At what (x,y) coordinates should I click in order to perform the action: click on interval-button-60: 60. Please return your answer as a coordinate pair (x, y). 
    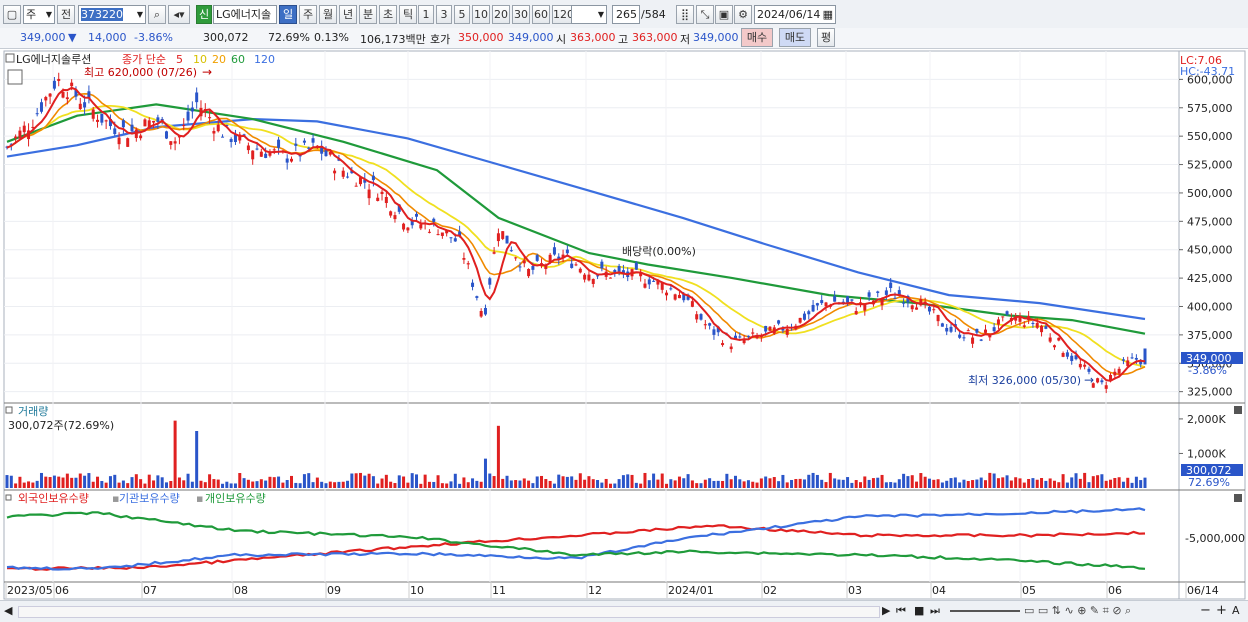
    Looking at the image, I should click on (541, 14).